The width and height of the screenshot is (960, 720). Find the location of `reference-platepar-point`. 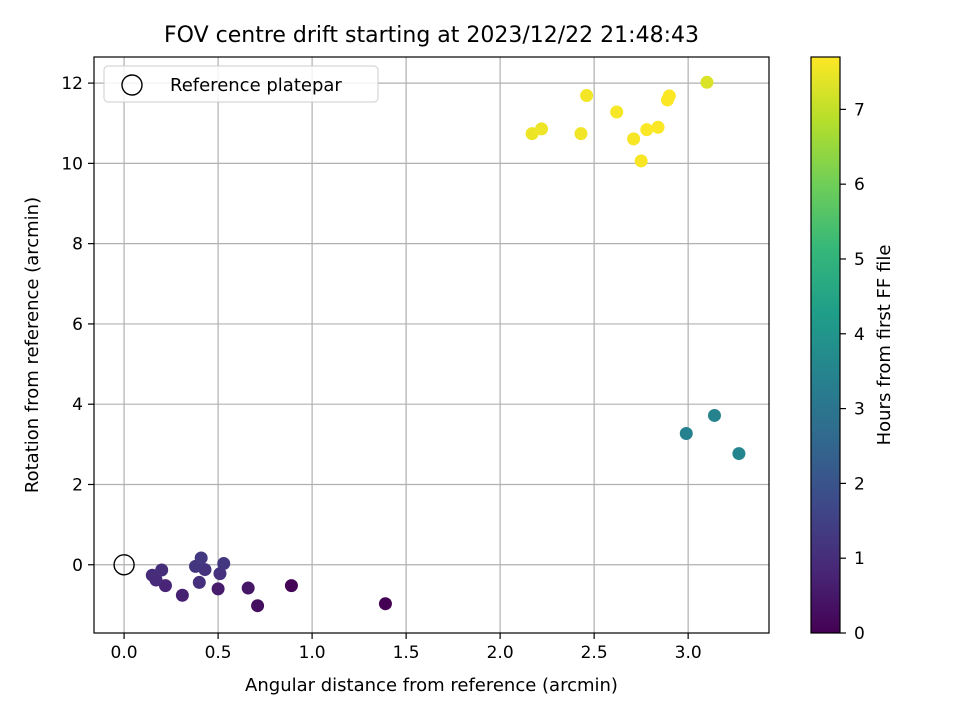

reference-platepar-point is located at coordinates (124, 565).